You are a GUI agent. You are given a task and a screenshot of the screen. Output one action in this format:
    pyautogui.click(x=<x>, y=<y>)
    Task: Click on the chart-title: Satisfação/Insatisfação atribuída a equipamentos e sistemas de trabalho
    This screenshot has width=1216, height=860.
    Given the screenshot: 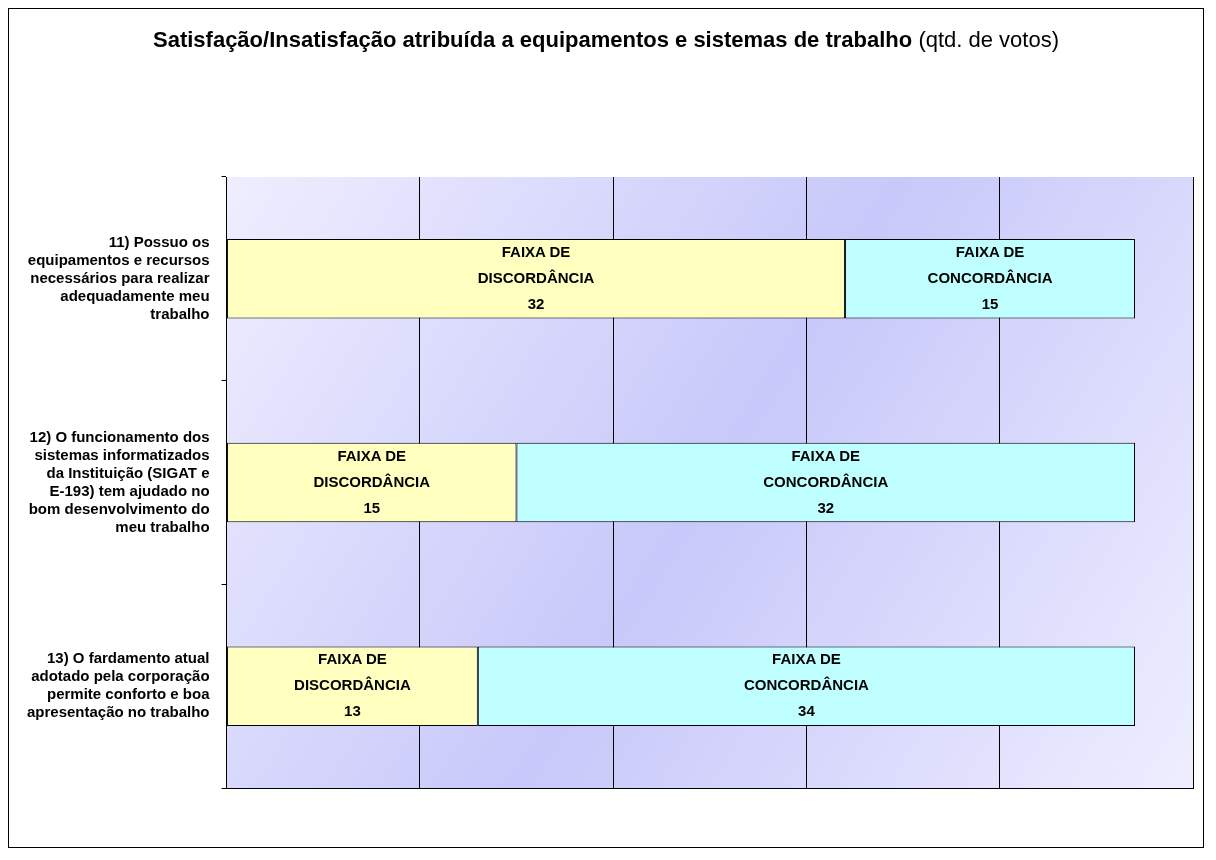 What is the action you would take?
    pyautogui.click(x=532, y=39)
    